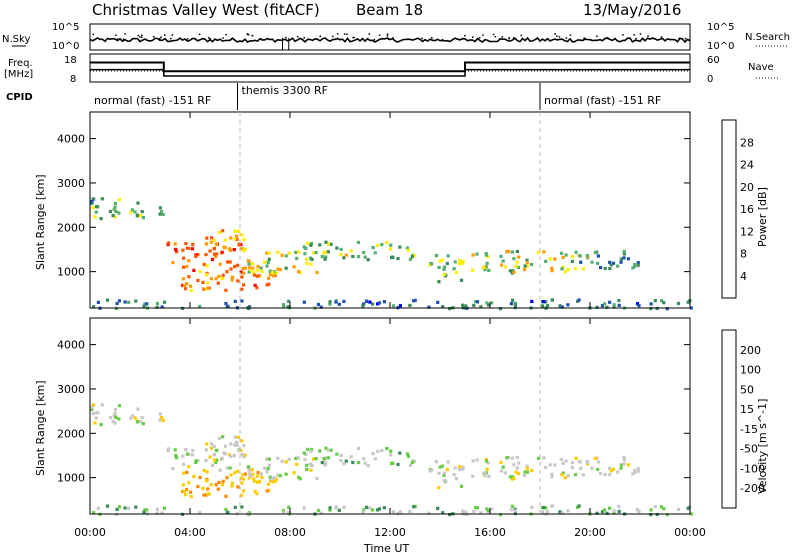  What do you see at coordinates (720, 46) in the screenshot?
I see `nsearch-tick-bottom: 10^0` at bounding box center [720, 46].